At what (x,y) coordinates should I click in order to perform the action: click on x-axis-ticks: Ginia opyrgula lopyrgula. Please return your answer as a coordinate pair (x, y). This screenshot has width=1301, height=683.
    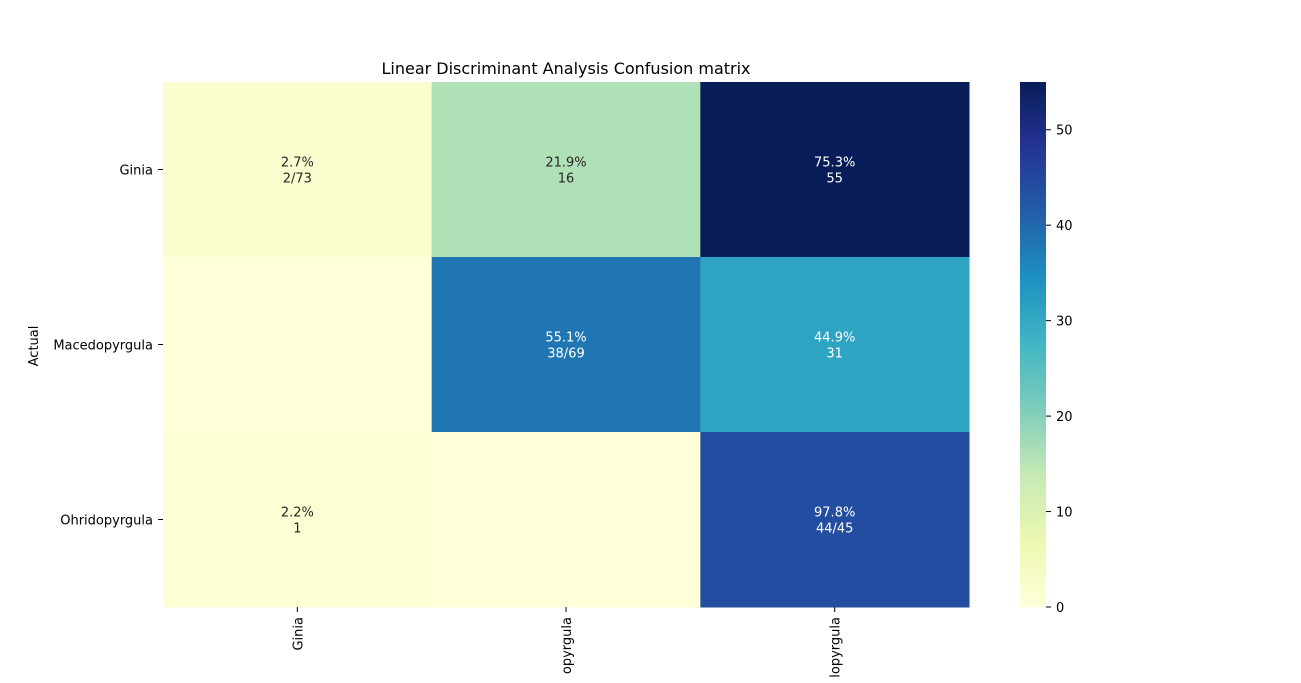
    Looking at the image, I should click on (567, 642).